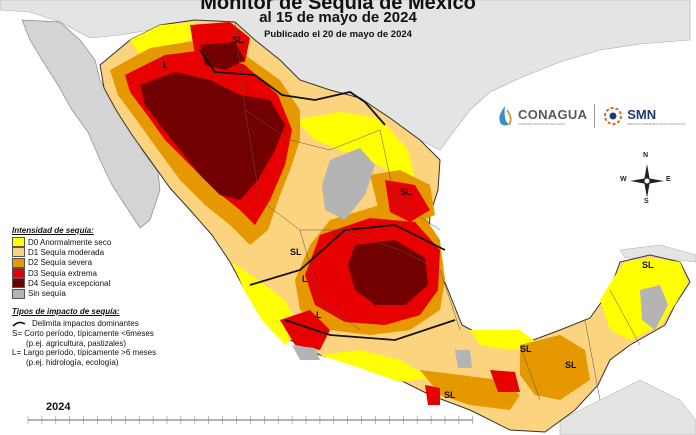 This screenshot has width=696, height=435. Describe the element at coordinates (58, 407) in the screenshot. I see `timeline-year: 2024` at that location.